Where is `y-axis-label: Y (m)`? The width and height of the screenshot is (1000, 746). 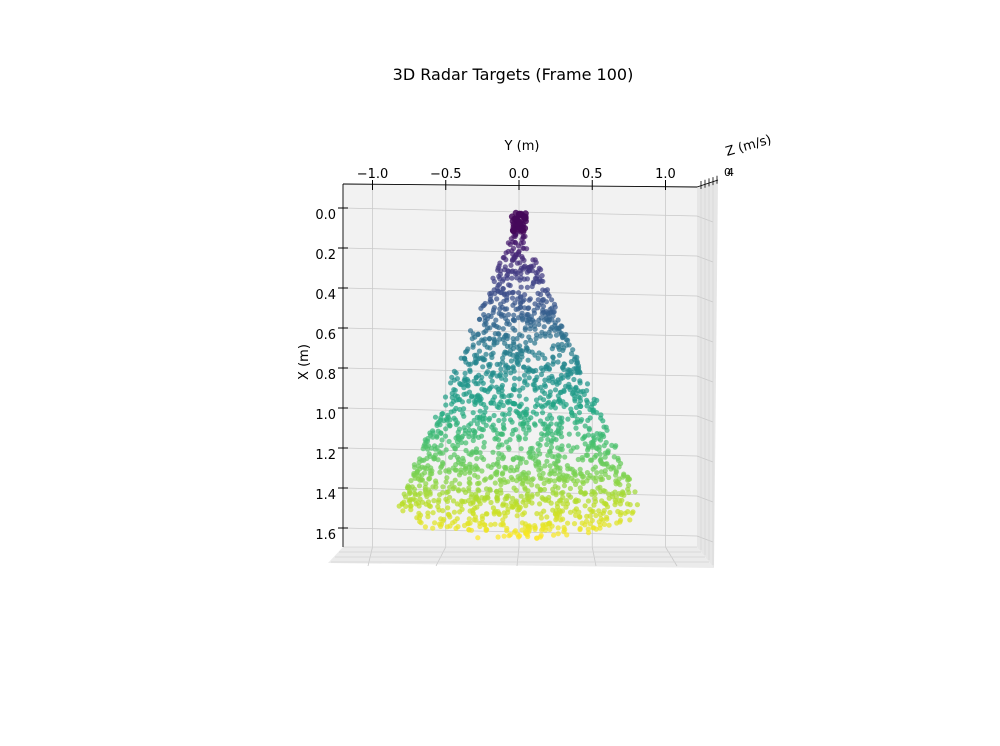
y-axis-label: Y (m) is located at coordinates (522, 146).